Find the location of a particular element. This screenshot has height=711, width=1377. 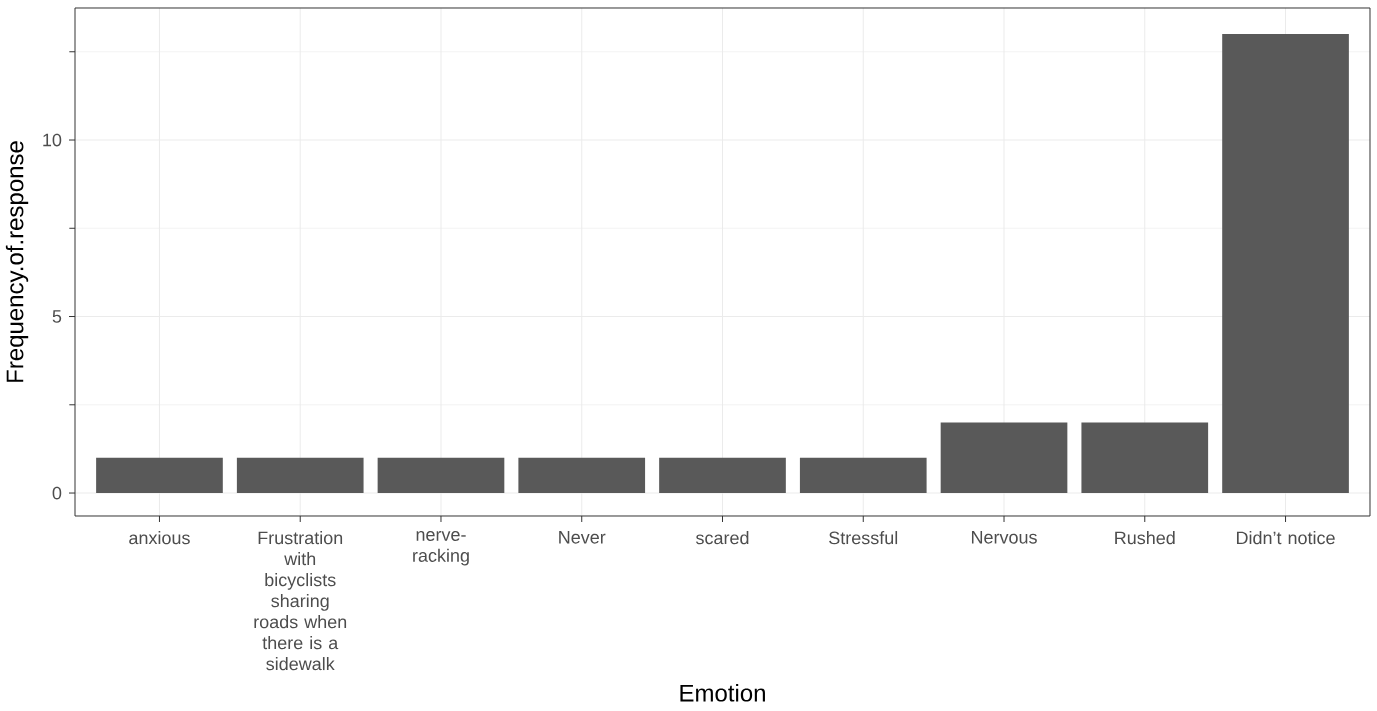

x-axis-title: Emotion is located at coordinates (722, 693).